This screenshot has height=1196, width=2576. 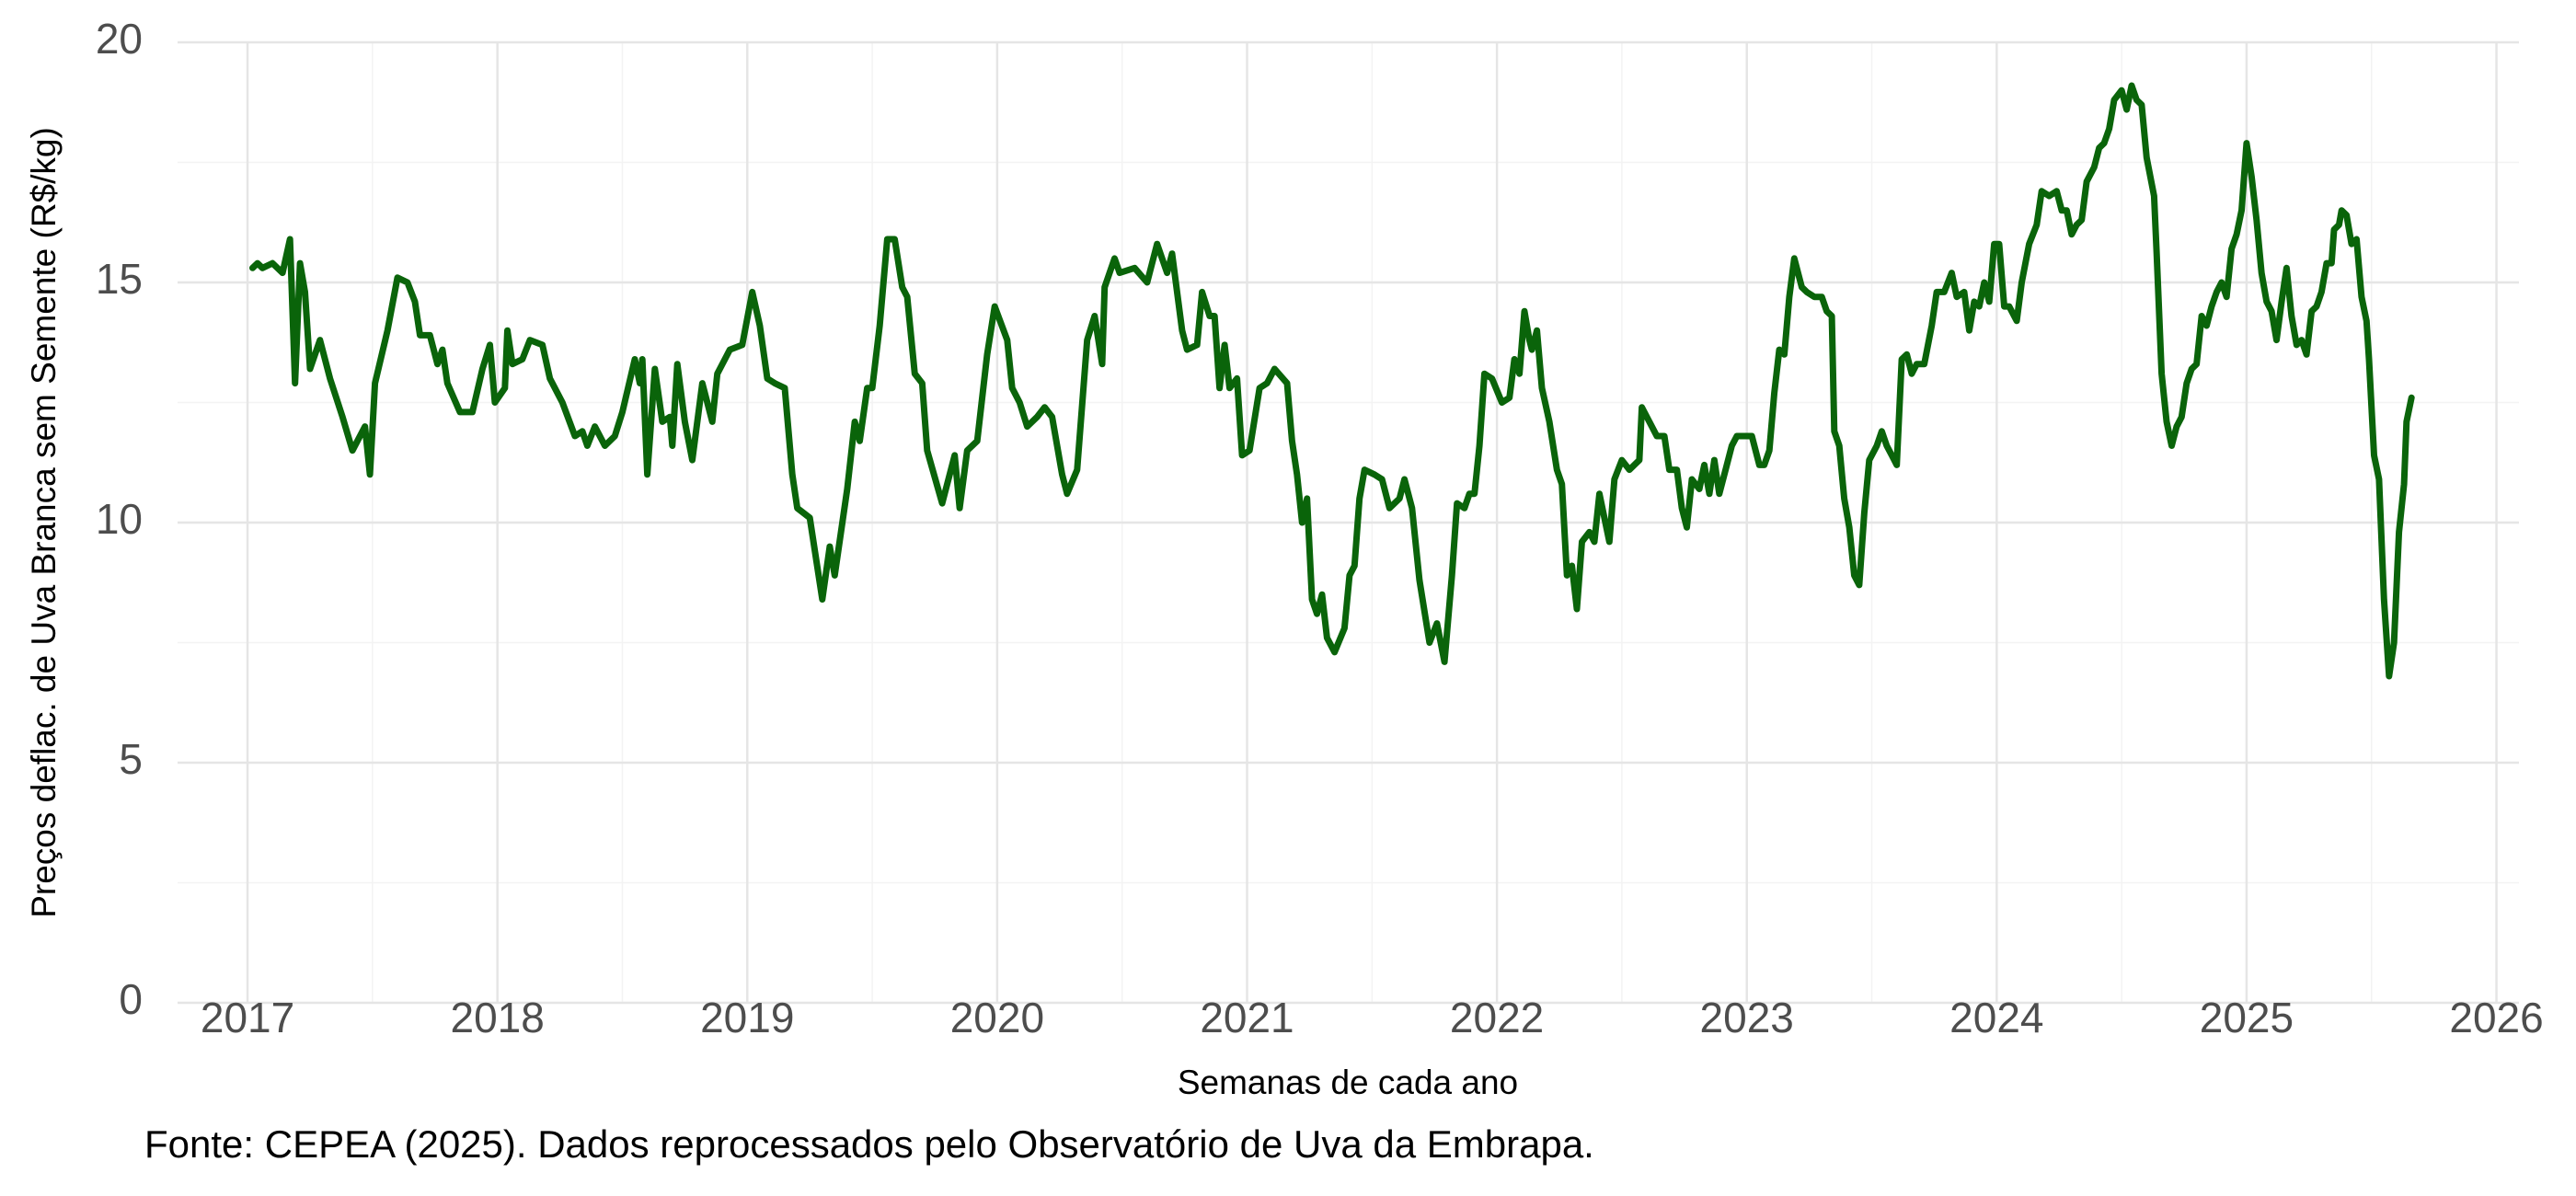 I want to click on y-tick-label: 10, so click(x=120, y=519).